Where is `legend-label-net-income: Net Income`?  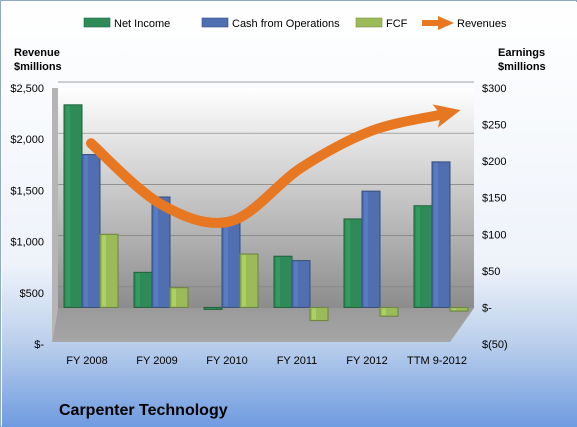 legend-label-net-income: Net Income is located at coordinates (142, 24).